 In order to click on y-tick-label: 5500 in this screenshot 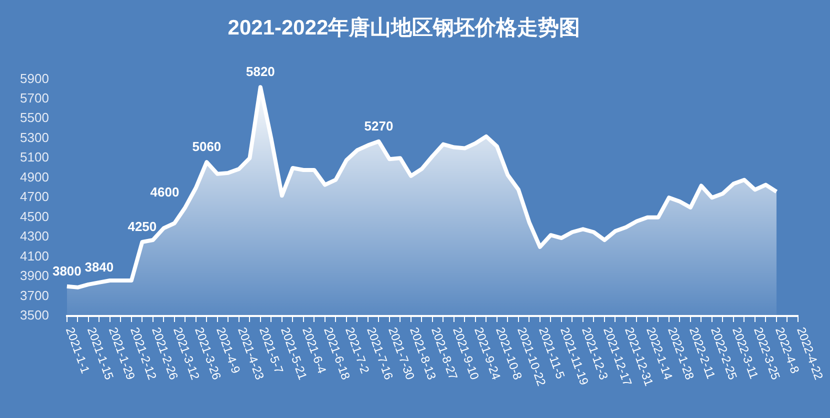, I will do `click(34, 118)`.